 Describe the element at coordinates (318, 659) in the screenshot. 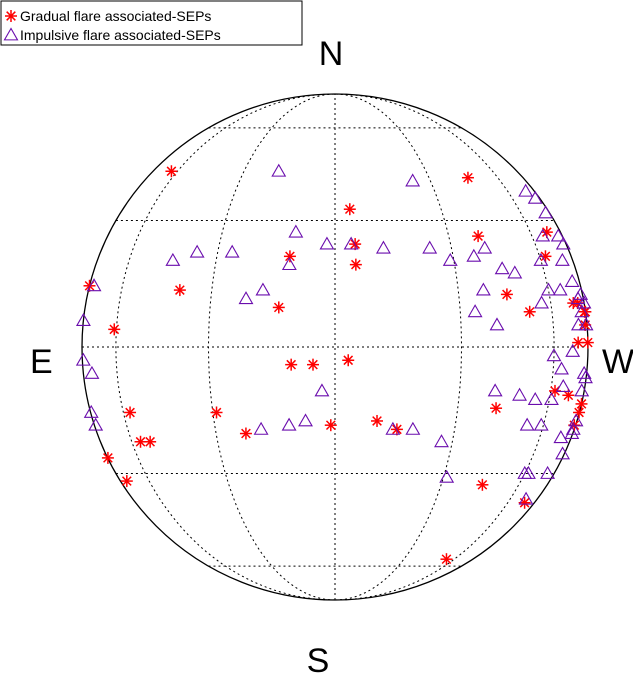

I see `south-label: S` at that location.